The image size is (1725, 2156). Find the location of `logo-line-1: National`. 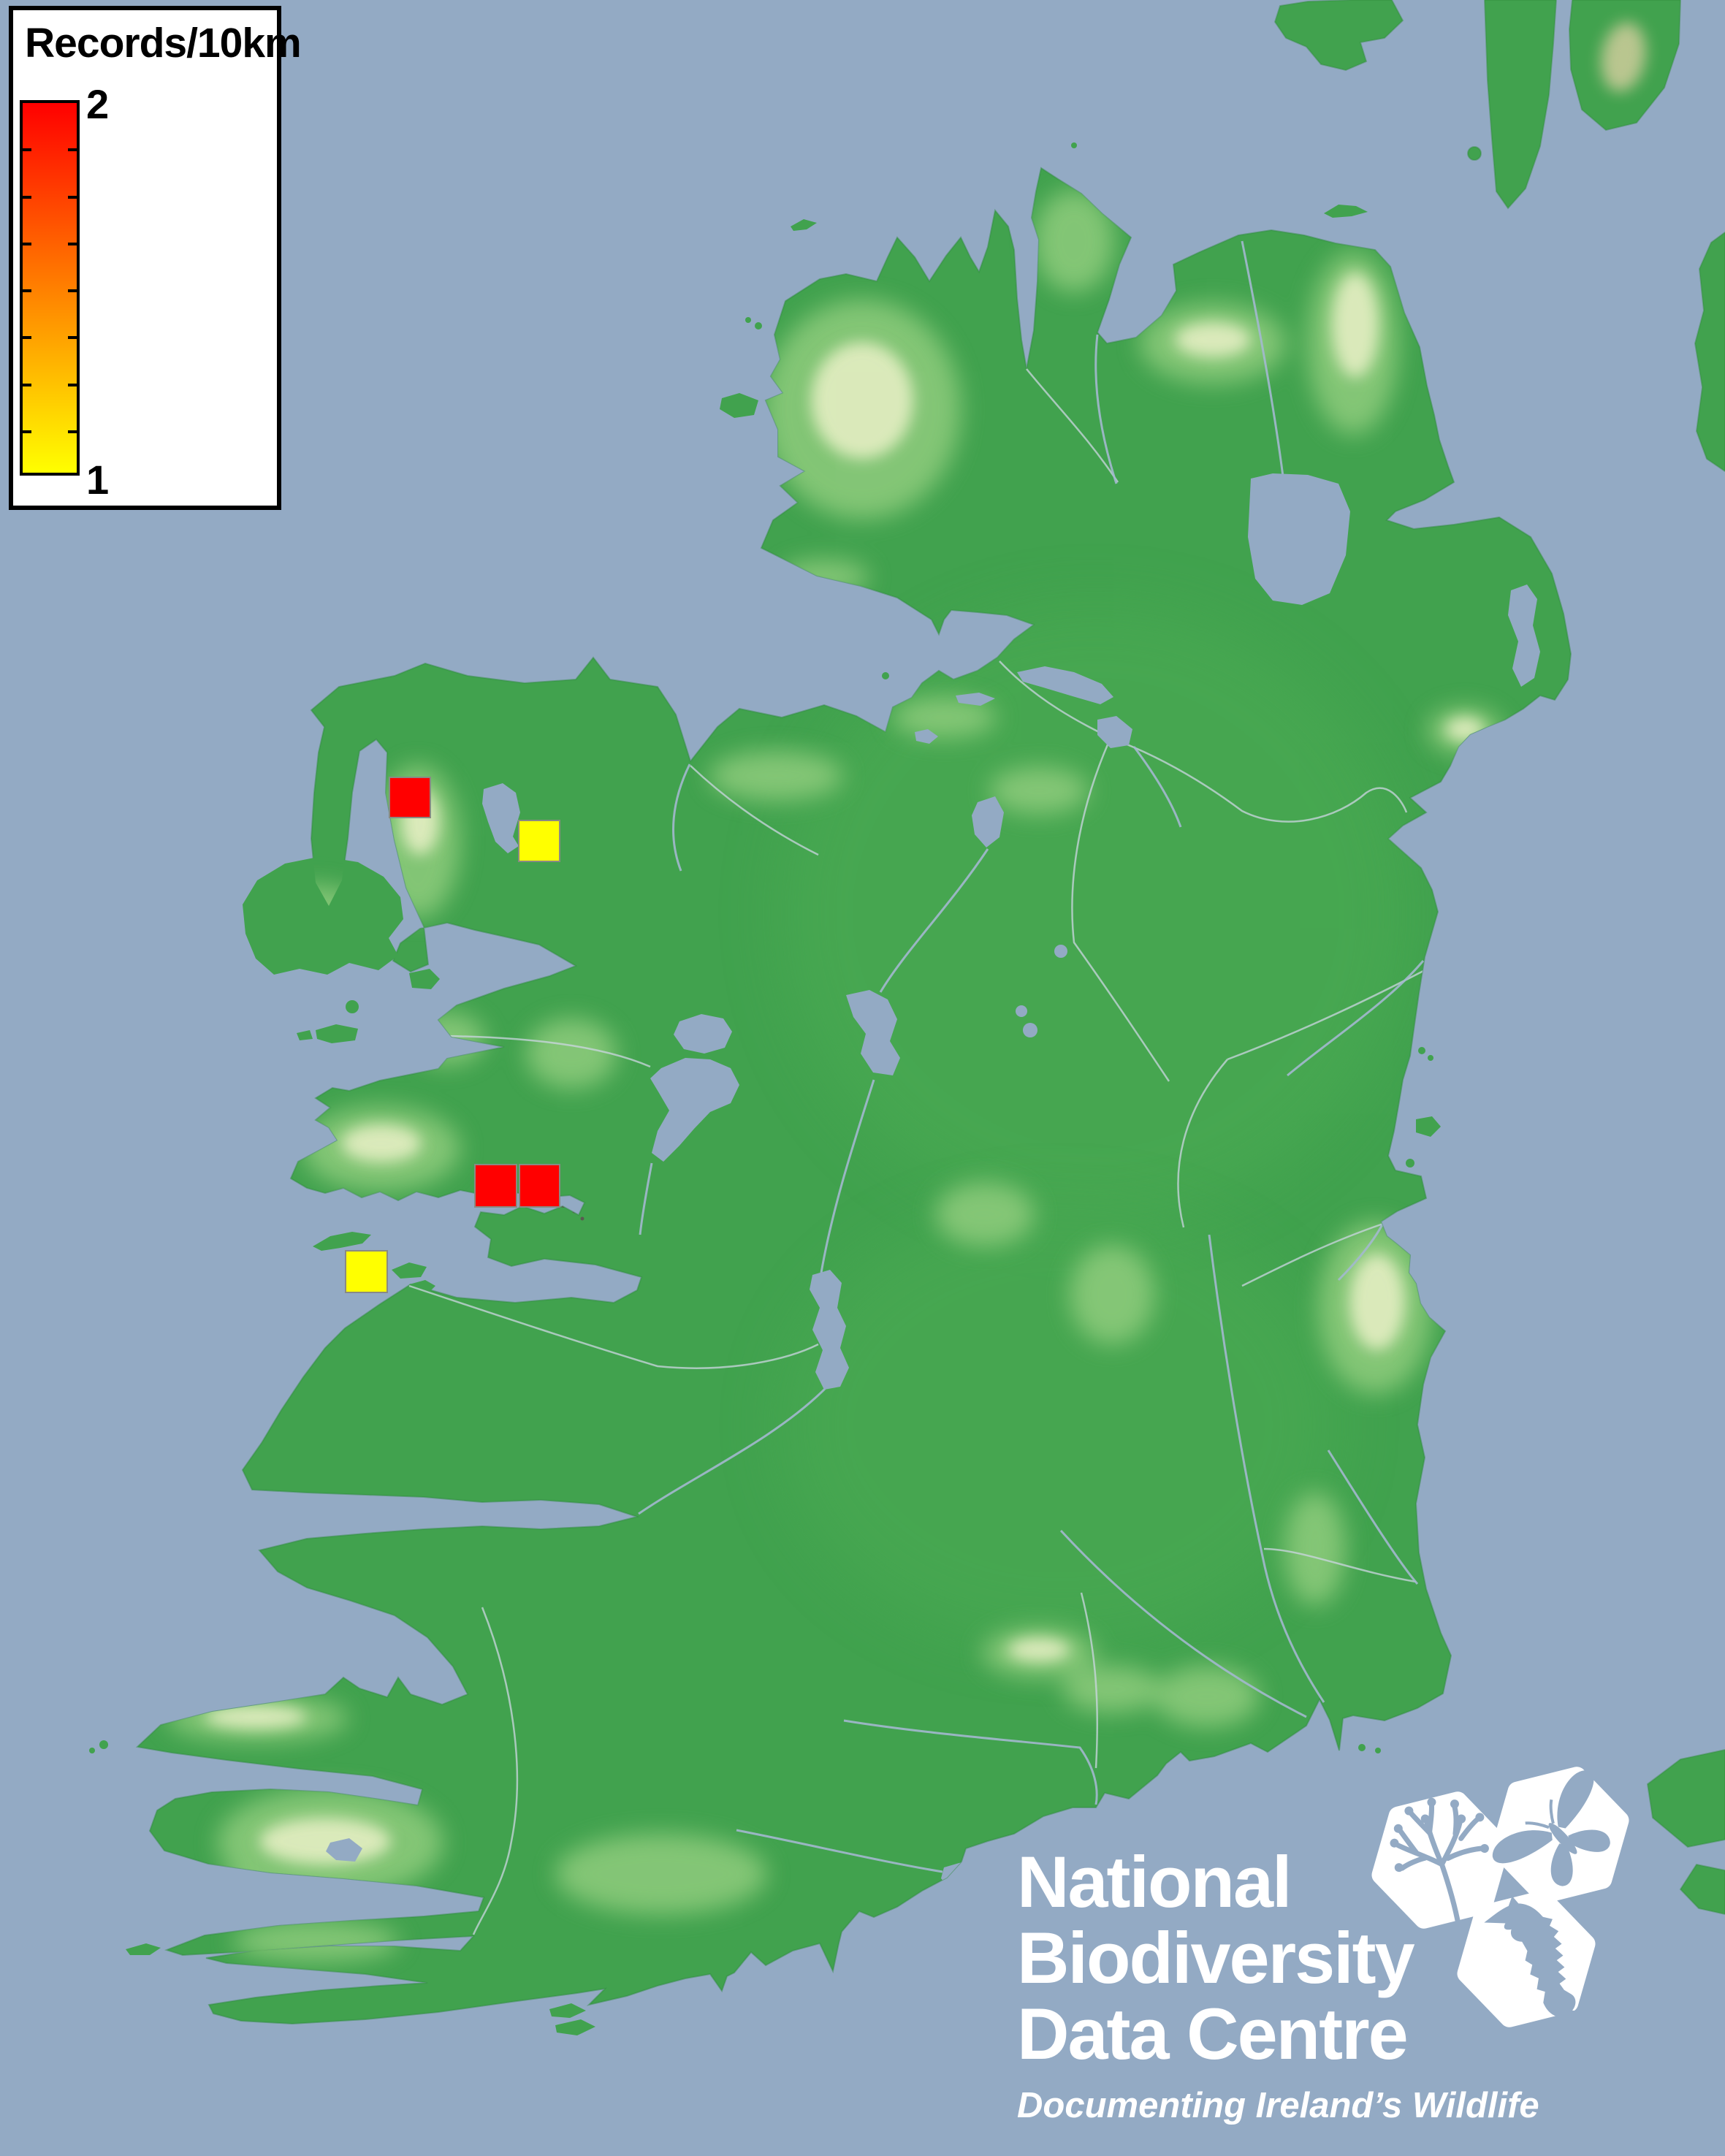

logo-line-1: National is located at coordinates (1154, 1881).